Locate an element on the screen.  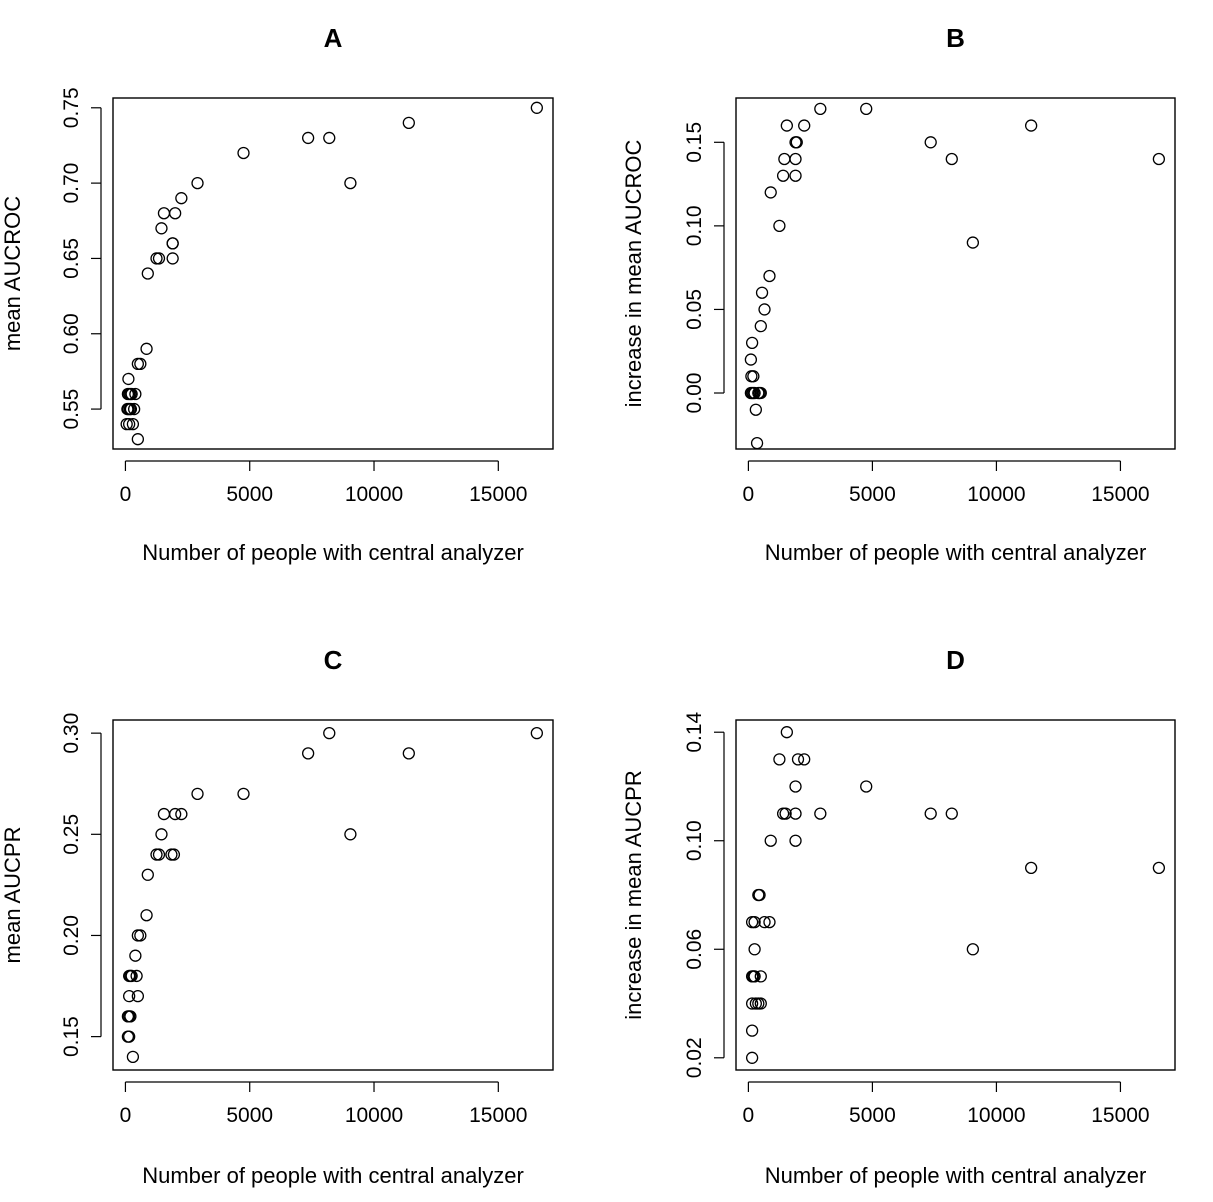
y-tick-label: 0.65 is located at coordinates (71, 258).